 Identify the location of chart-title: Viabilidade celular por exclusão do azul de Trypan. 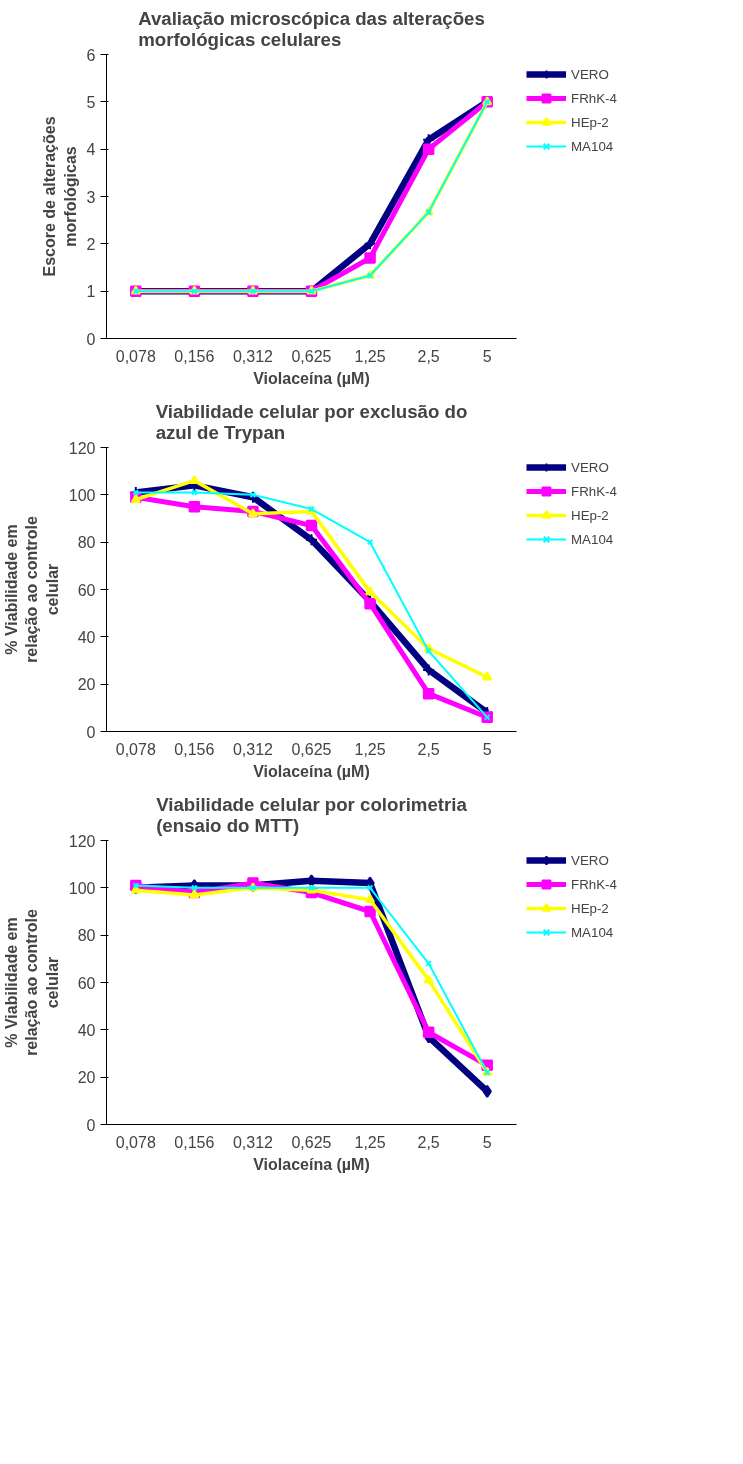
(311, 421).